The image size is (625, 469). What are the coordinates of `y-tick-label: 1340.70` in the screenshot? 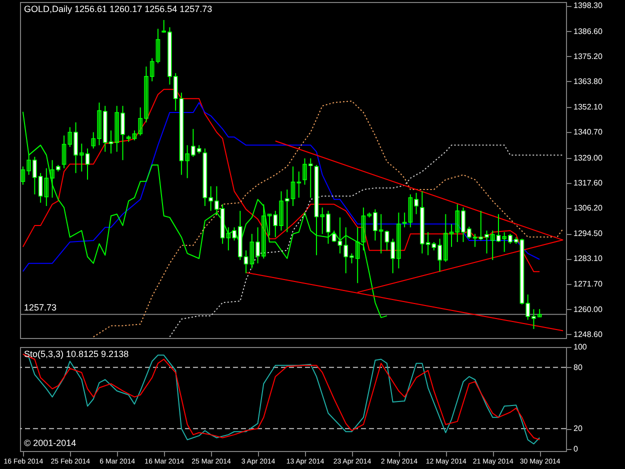 It's located at (588, 132).